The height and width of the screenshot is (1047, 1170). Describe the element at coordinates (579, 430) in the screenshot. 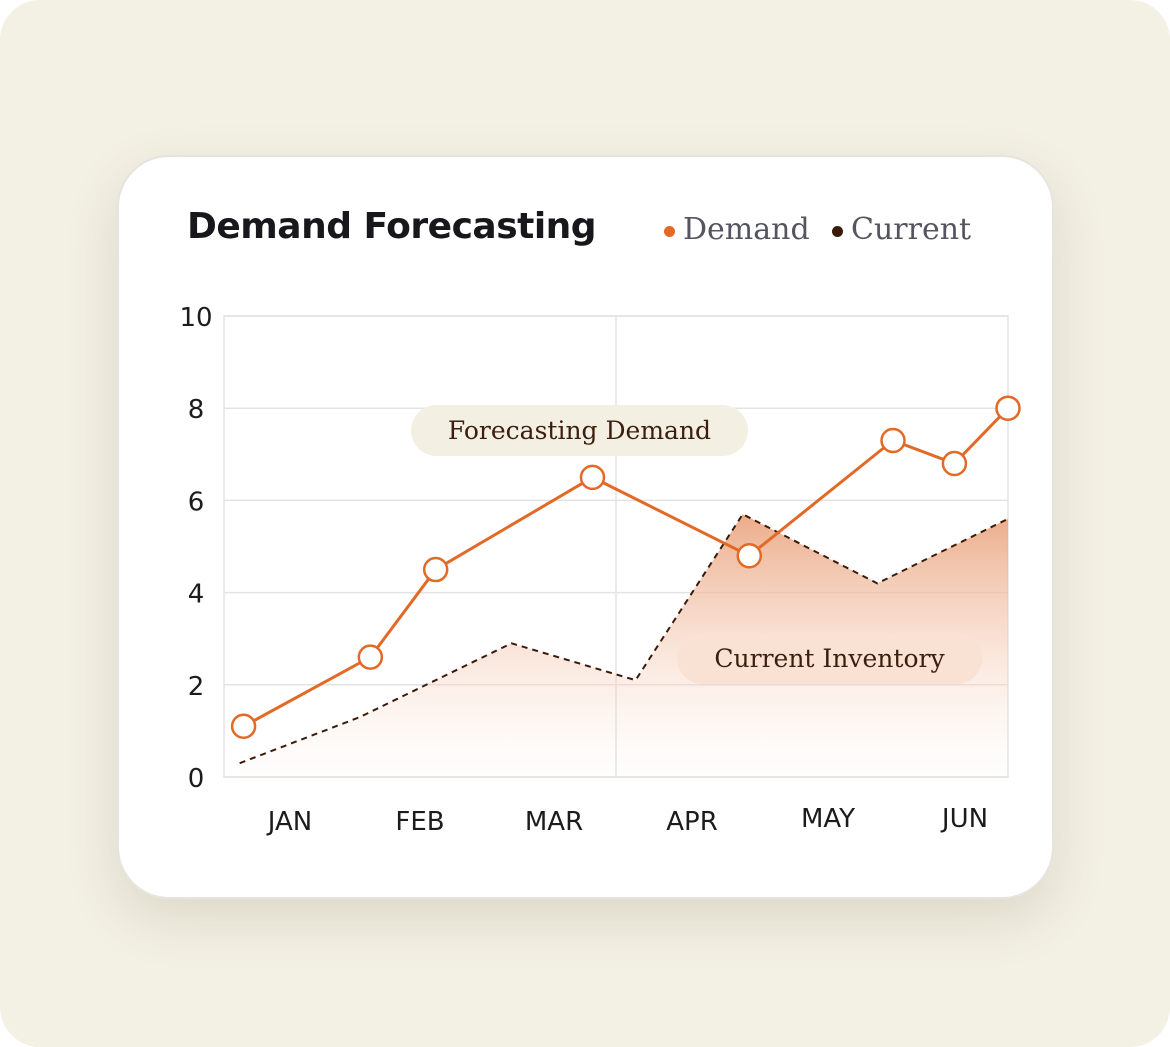

I see `annotation-forecasting-demand: Forecasting Demand` at that location.